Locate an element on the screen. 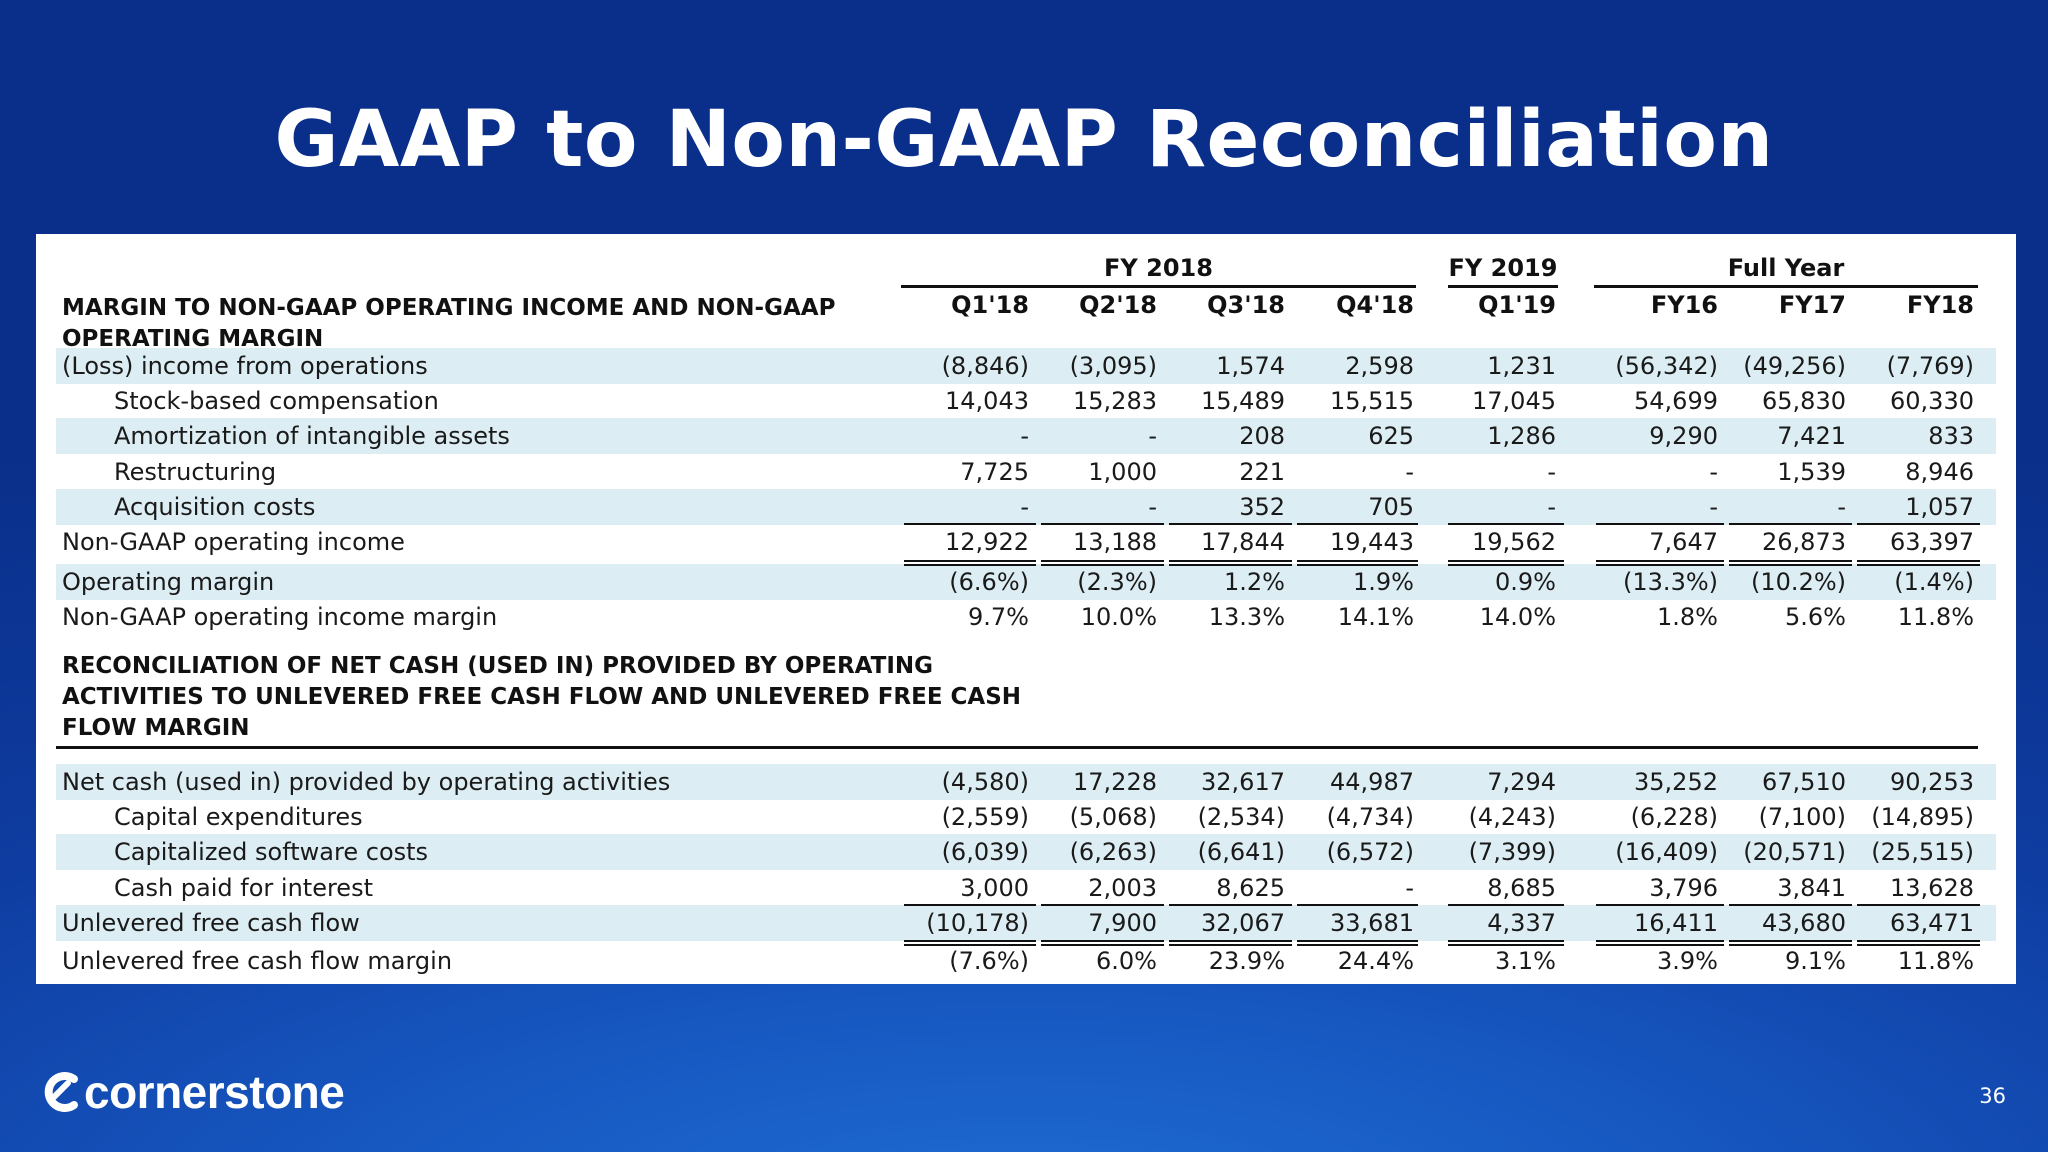 The width and height of the screenshot is (2048, 1152). table-cell: 1.9% is located at coordinates (1383, 582).